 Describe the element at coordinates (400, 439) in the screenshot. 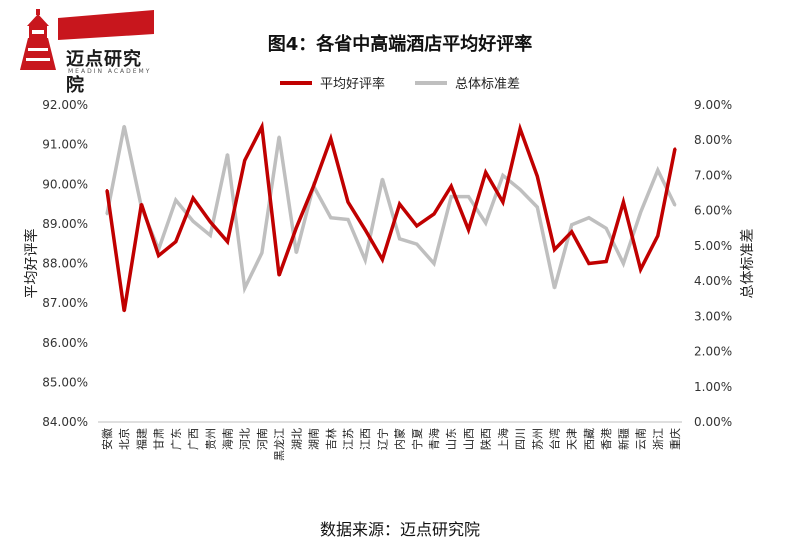

I see `x-category-label: 内蒙` at that location.